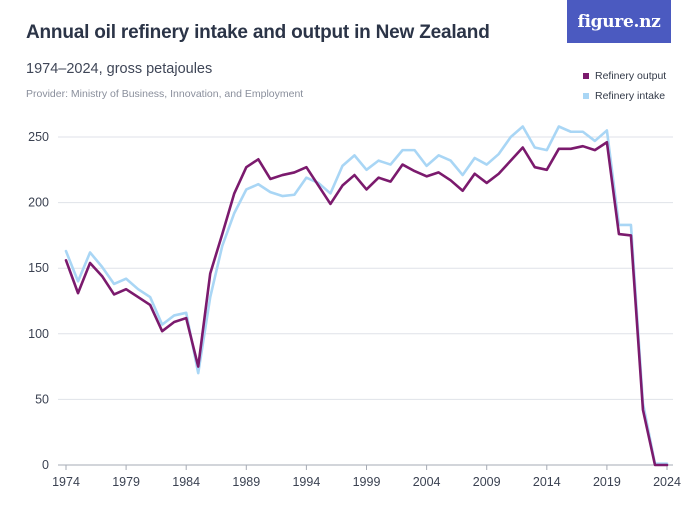 This screenshot has width=700, height=525. I want to click on y-tick-label-150: 150, so click(38, 268).